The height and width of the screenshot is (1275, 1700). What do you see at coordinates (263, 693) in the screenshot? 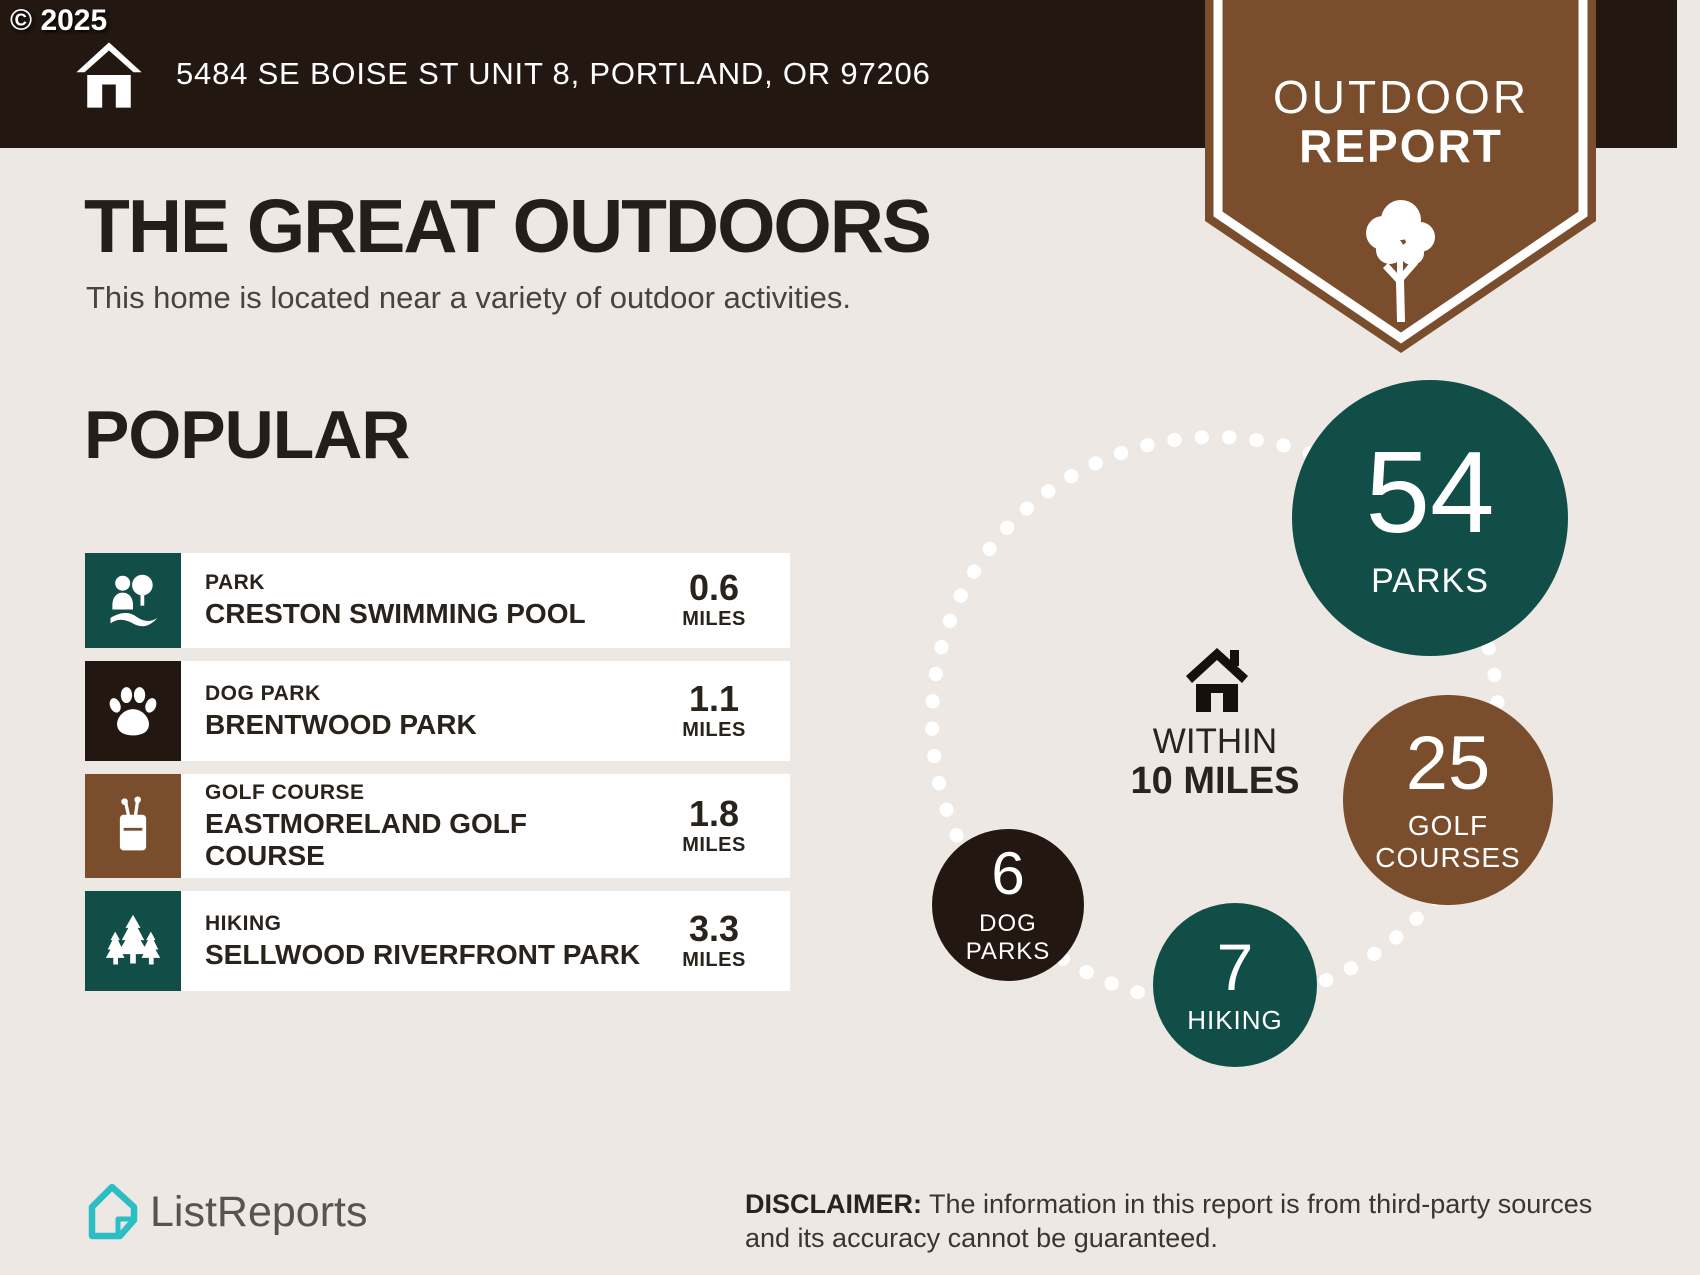
I see `item-category: DOG PARK` at bounding box center [263, 693].